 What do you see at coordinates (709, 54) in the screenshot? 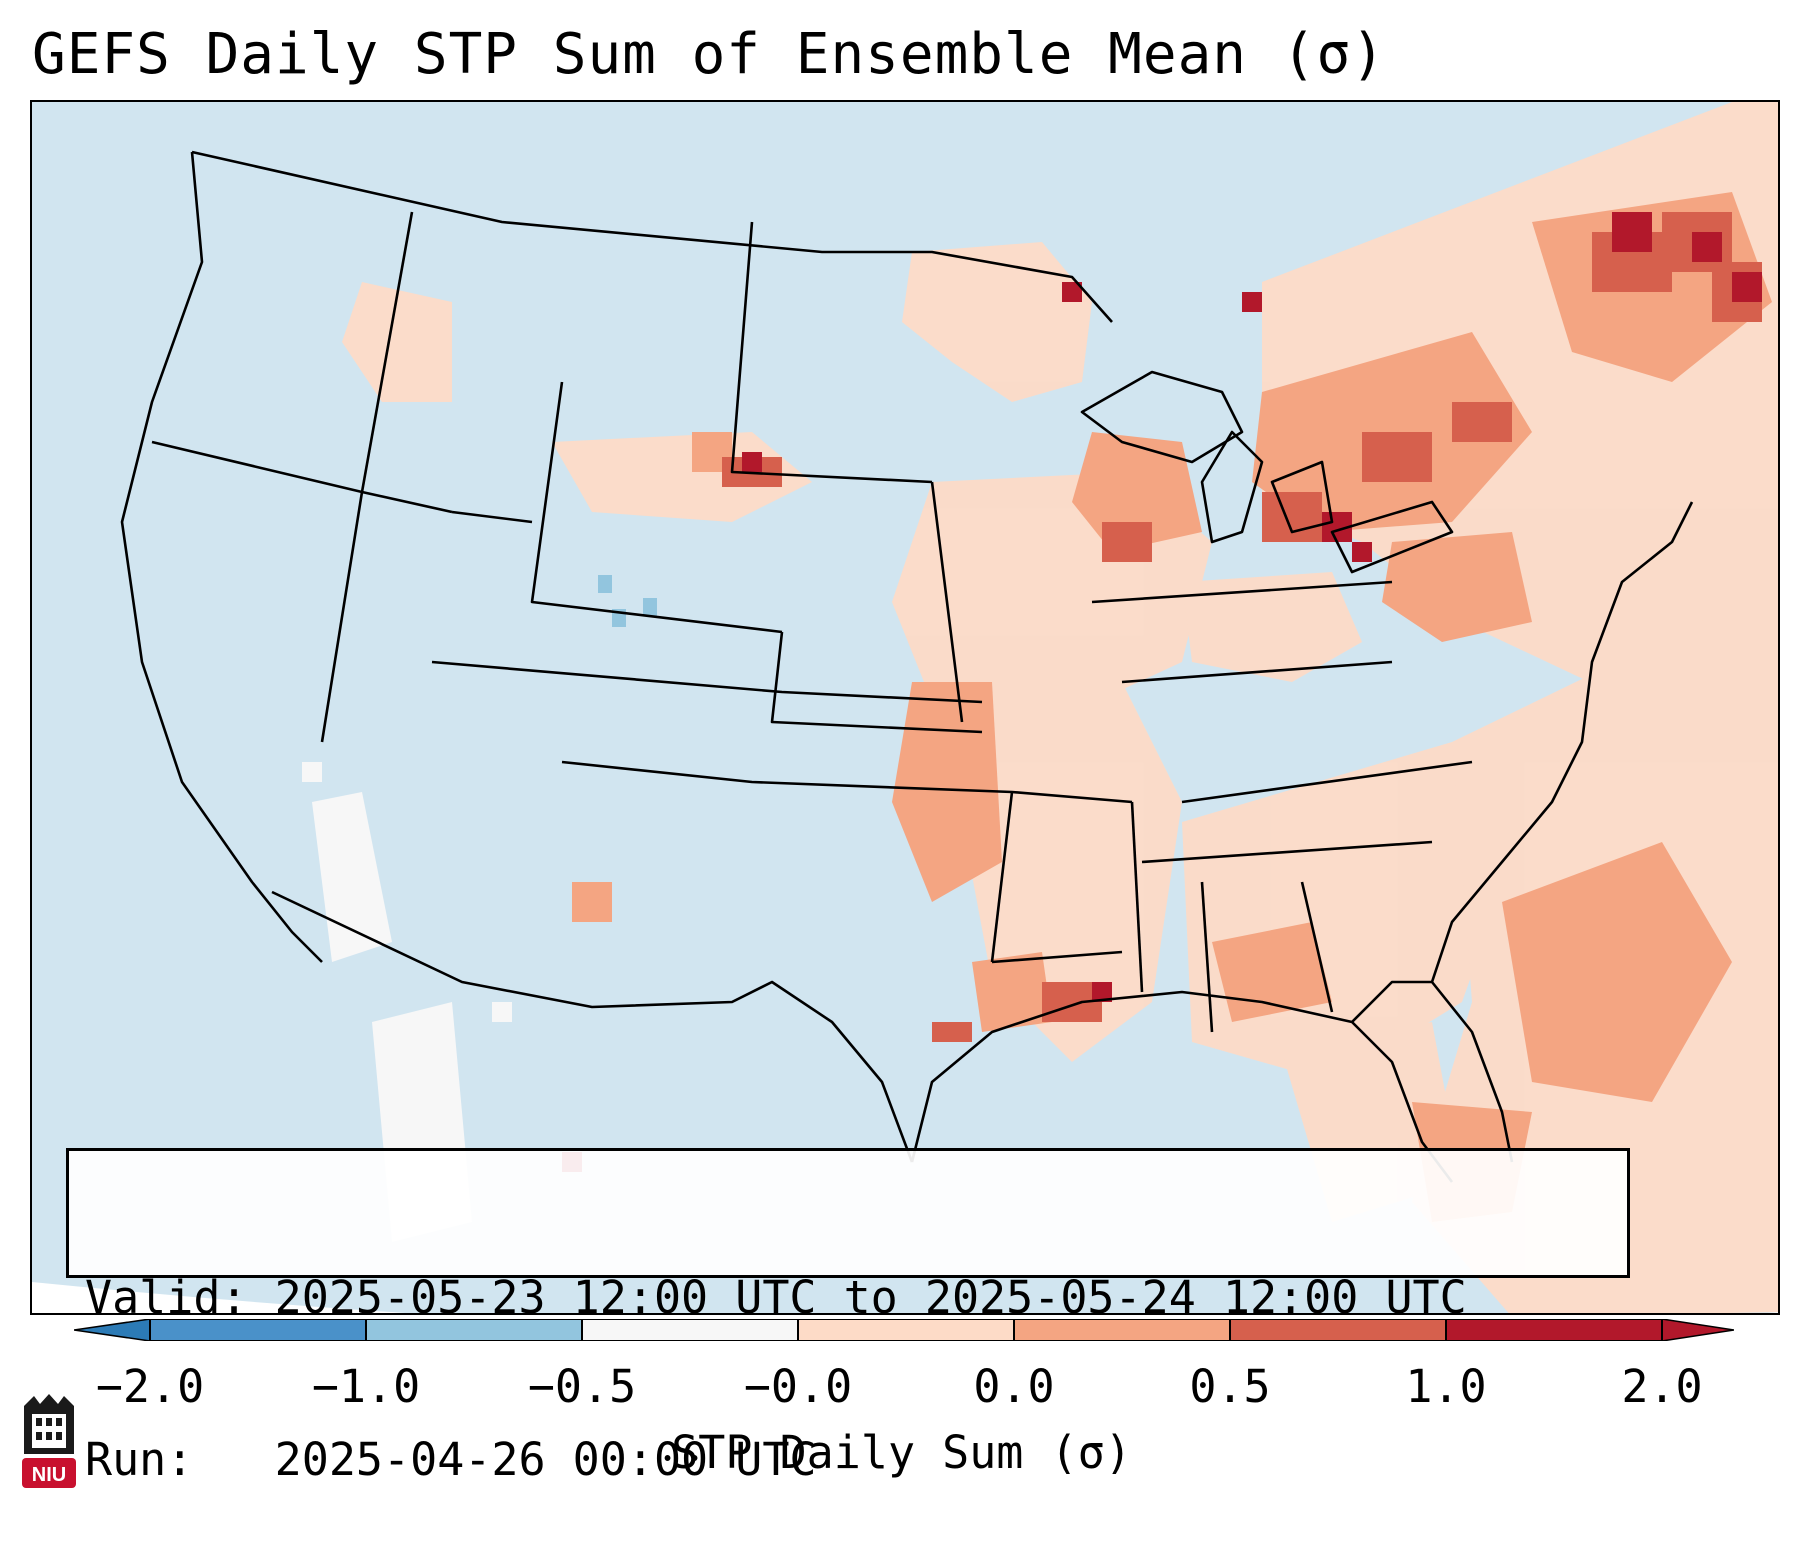
I see `chart-title: GEFS Daily STP Sum of Ensemble Mean (σ)` at bounding box center [709, 54].